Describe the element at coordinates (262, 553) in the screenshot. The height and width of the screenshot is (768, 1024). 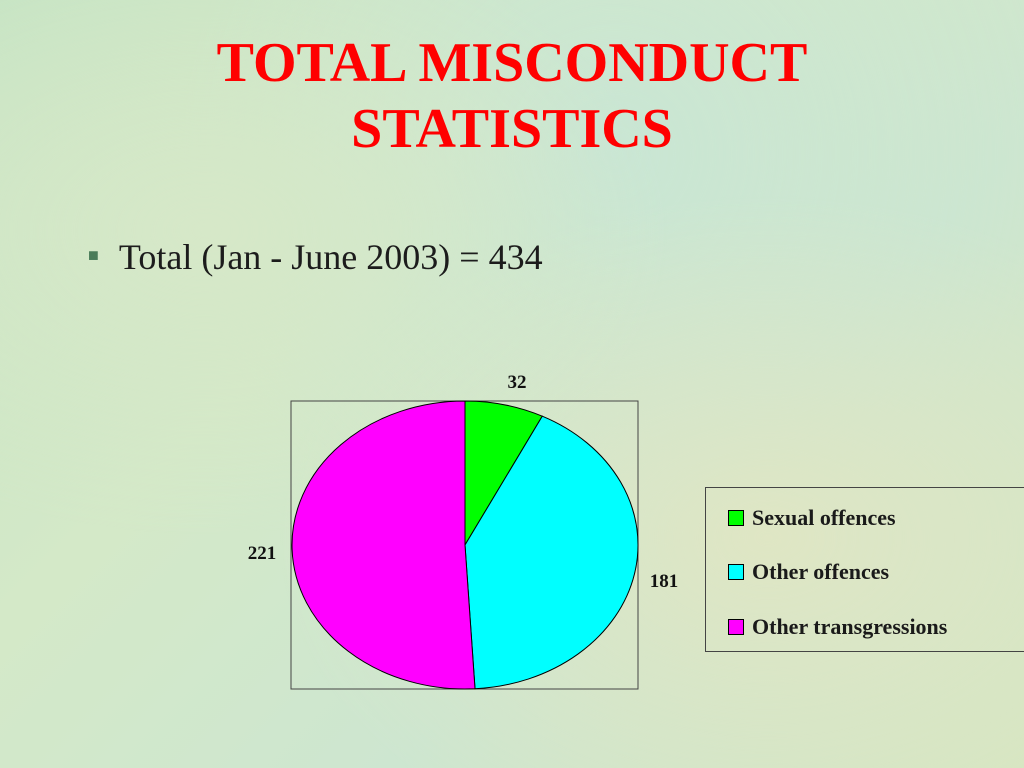
I see `data-label-other-transgressions: 221` at that location.